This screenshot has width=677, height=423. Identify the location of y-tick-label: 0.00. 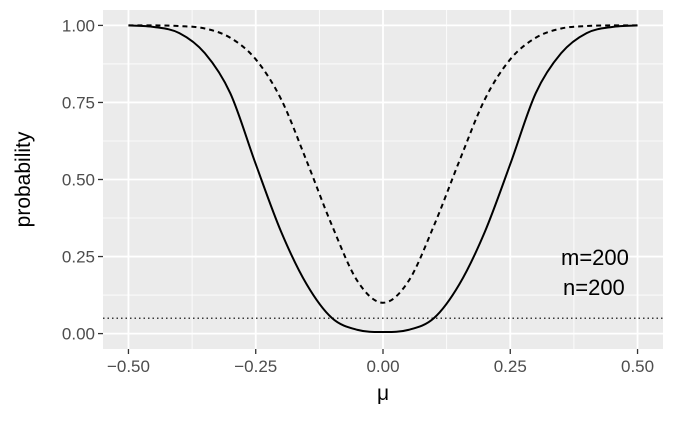
(78, 334).